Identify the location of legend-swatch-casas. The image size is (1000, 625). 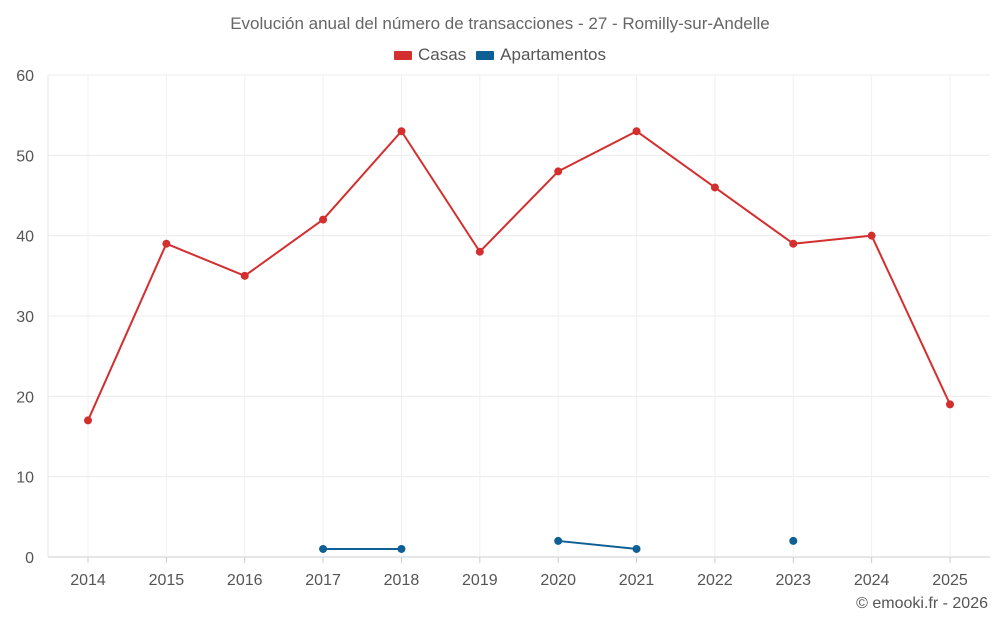
(402, 55).